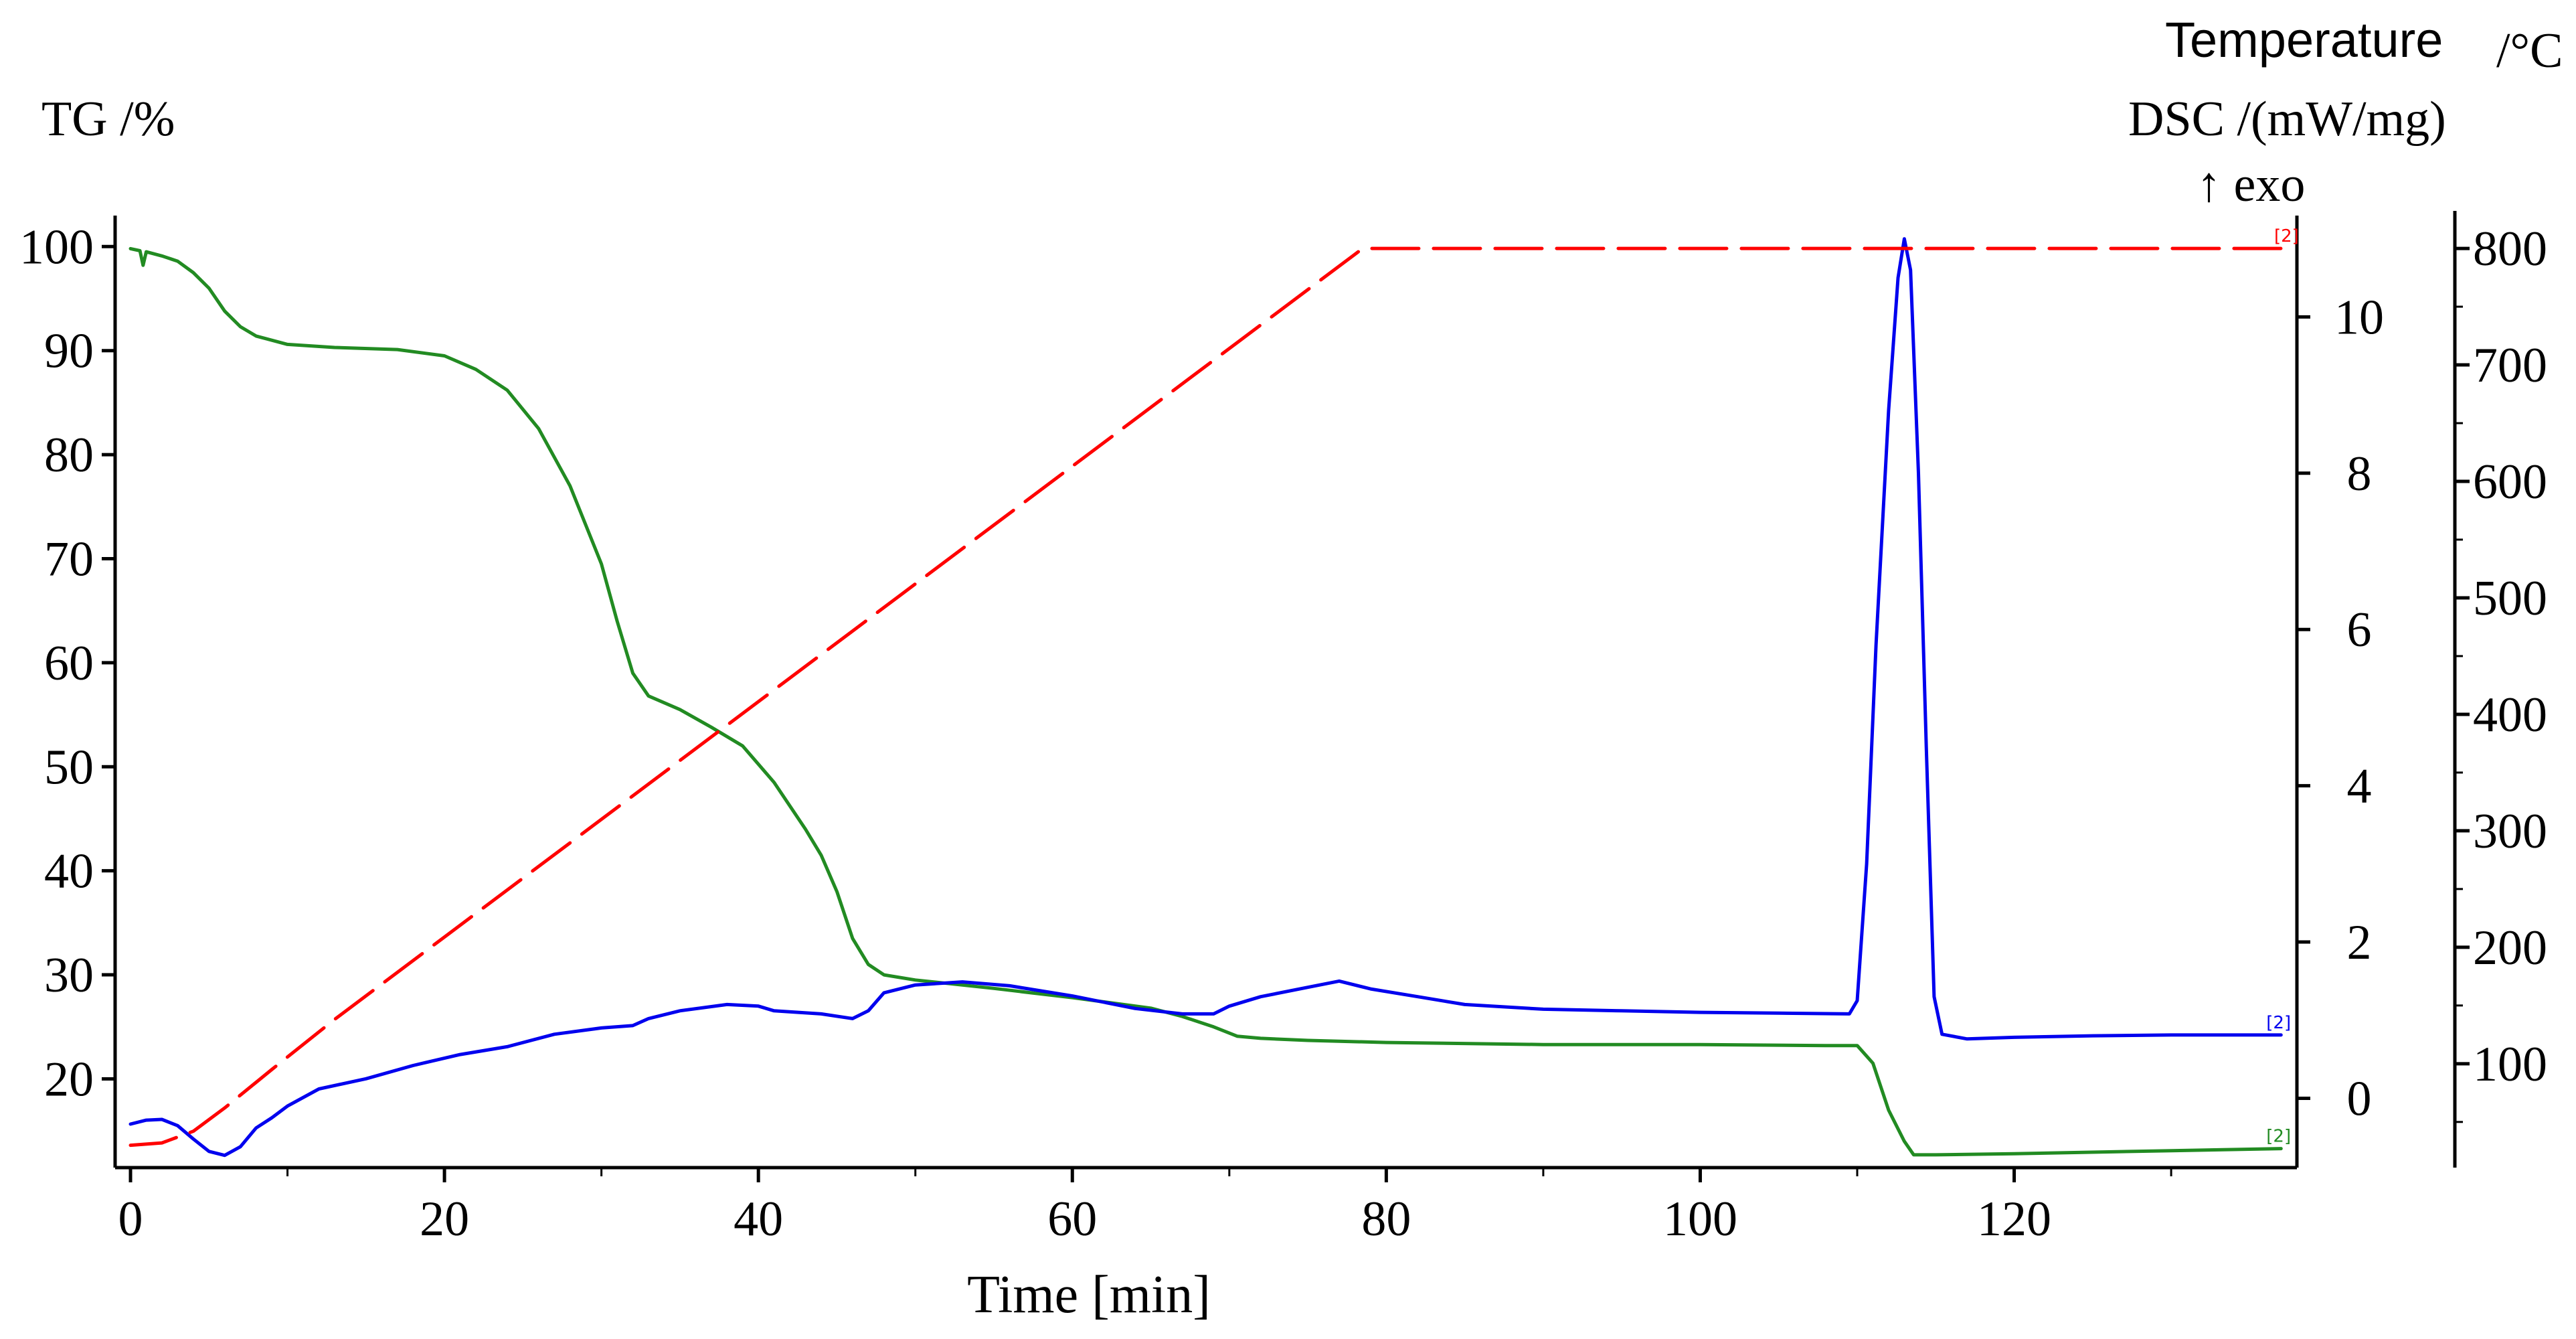  Describe the element at coordinates (2287, 119) in the screenshot. I see `dsc-axis-title: DSC /(mW/mg)` at that location.